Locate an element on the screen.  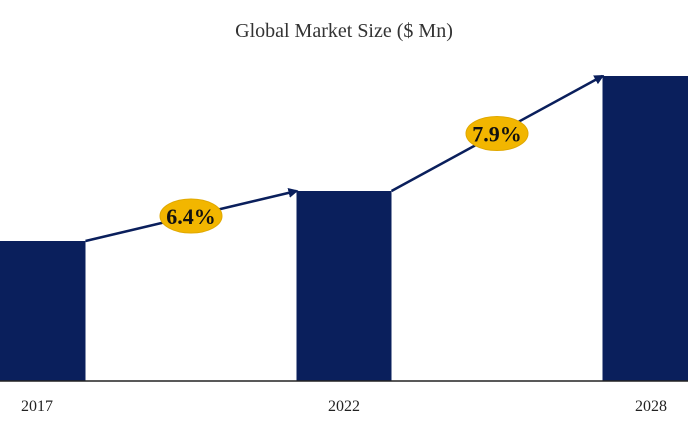
chart-title: Global Market Size ($ Mn) is located at coordinates (344, 31).